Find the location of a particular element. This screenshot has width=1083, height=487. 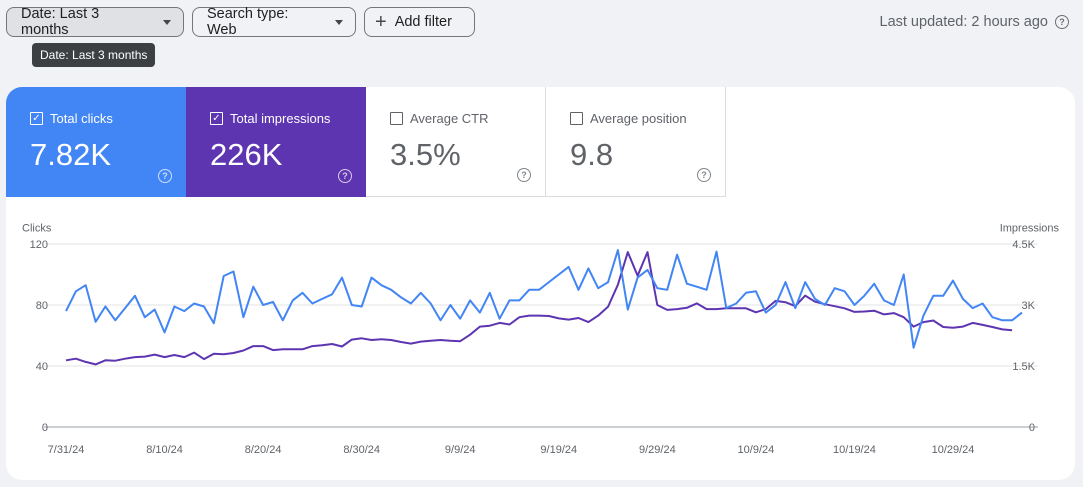

metric-header: ✓ Total clicks is located at coordinates (71, 118).